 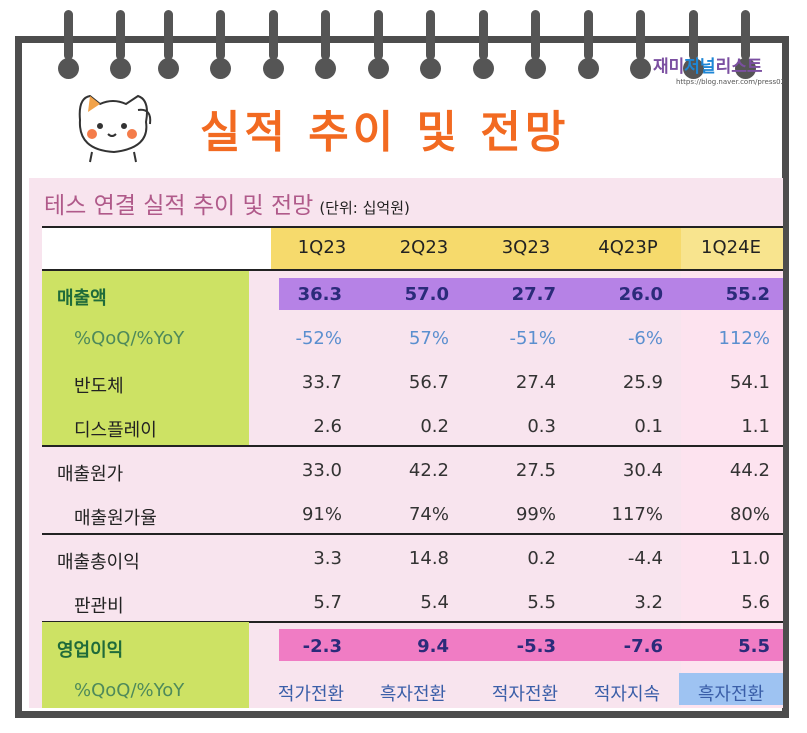 I want to click on cell: 33.0, so click(x=321, y=470).